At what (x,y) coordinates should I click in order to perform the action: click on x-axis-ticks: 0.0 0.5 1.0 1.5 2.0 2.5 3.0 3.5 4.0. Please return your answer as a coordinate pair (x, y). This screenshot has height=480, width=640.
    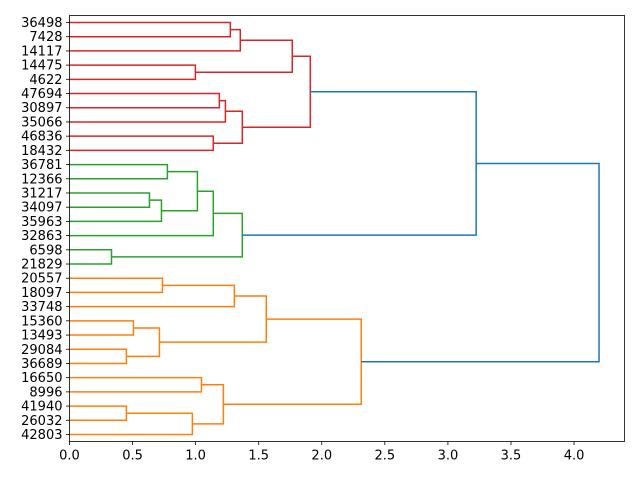
    Looking at the image, I should click on (322, 452).